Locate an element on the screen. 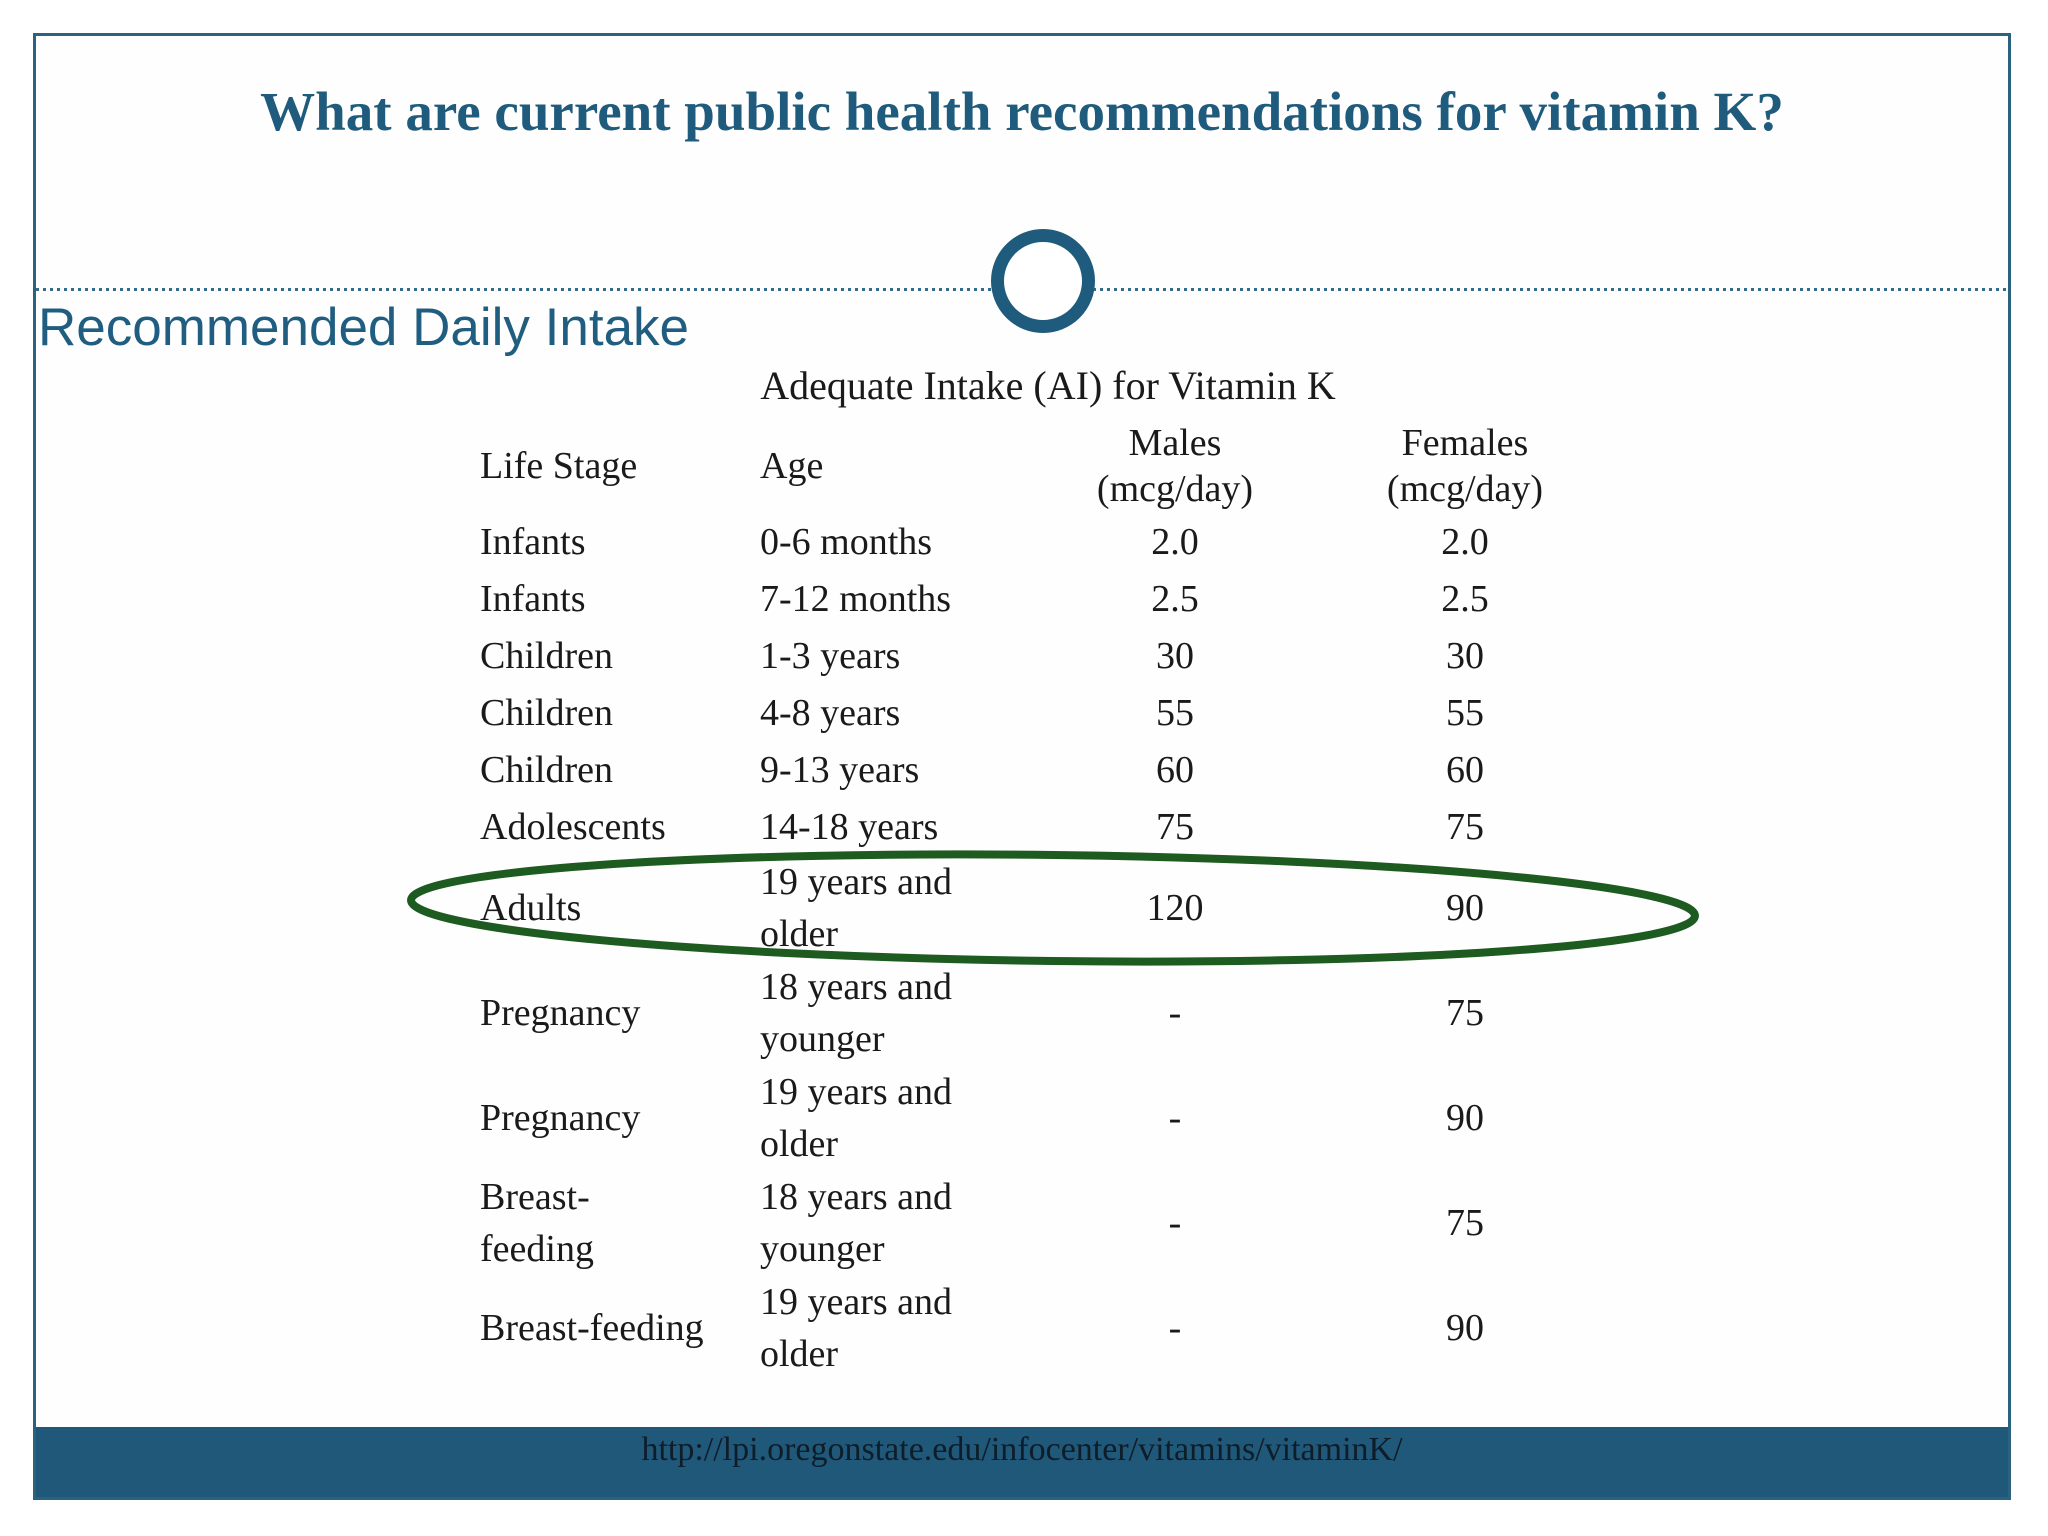  females-cell: 2.5 is located at coordinates (1465, 598).